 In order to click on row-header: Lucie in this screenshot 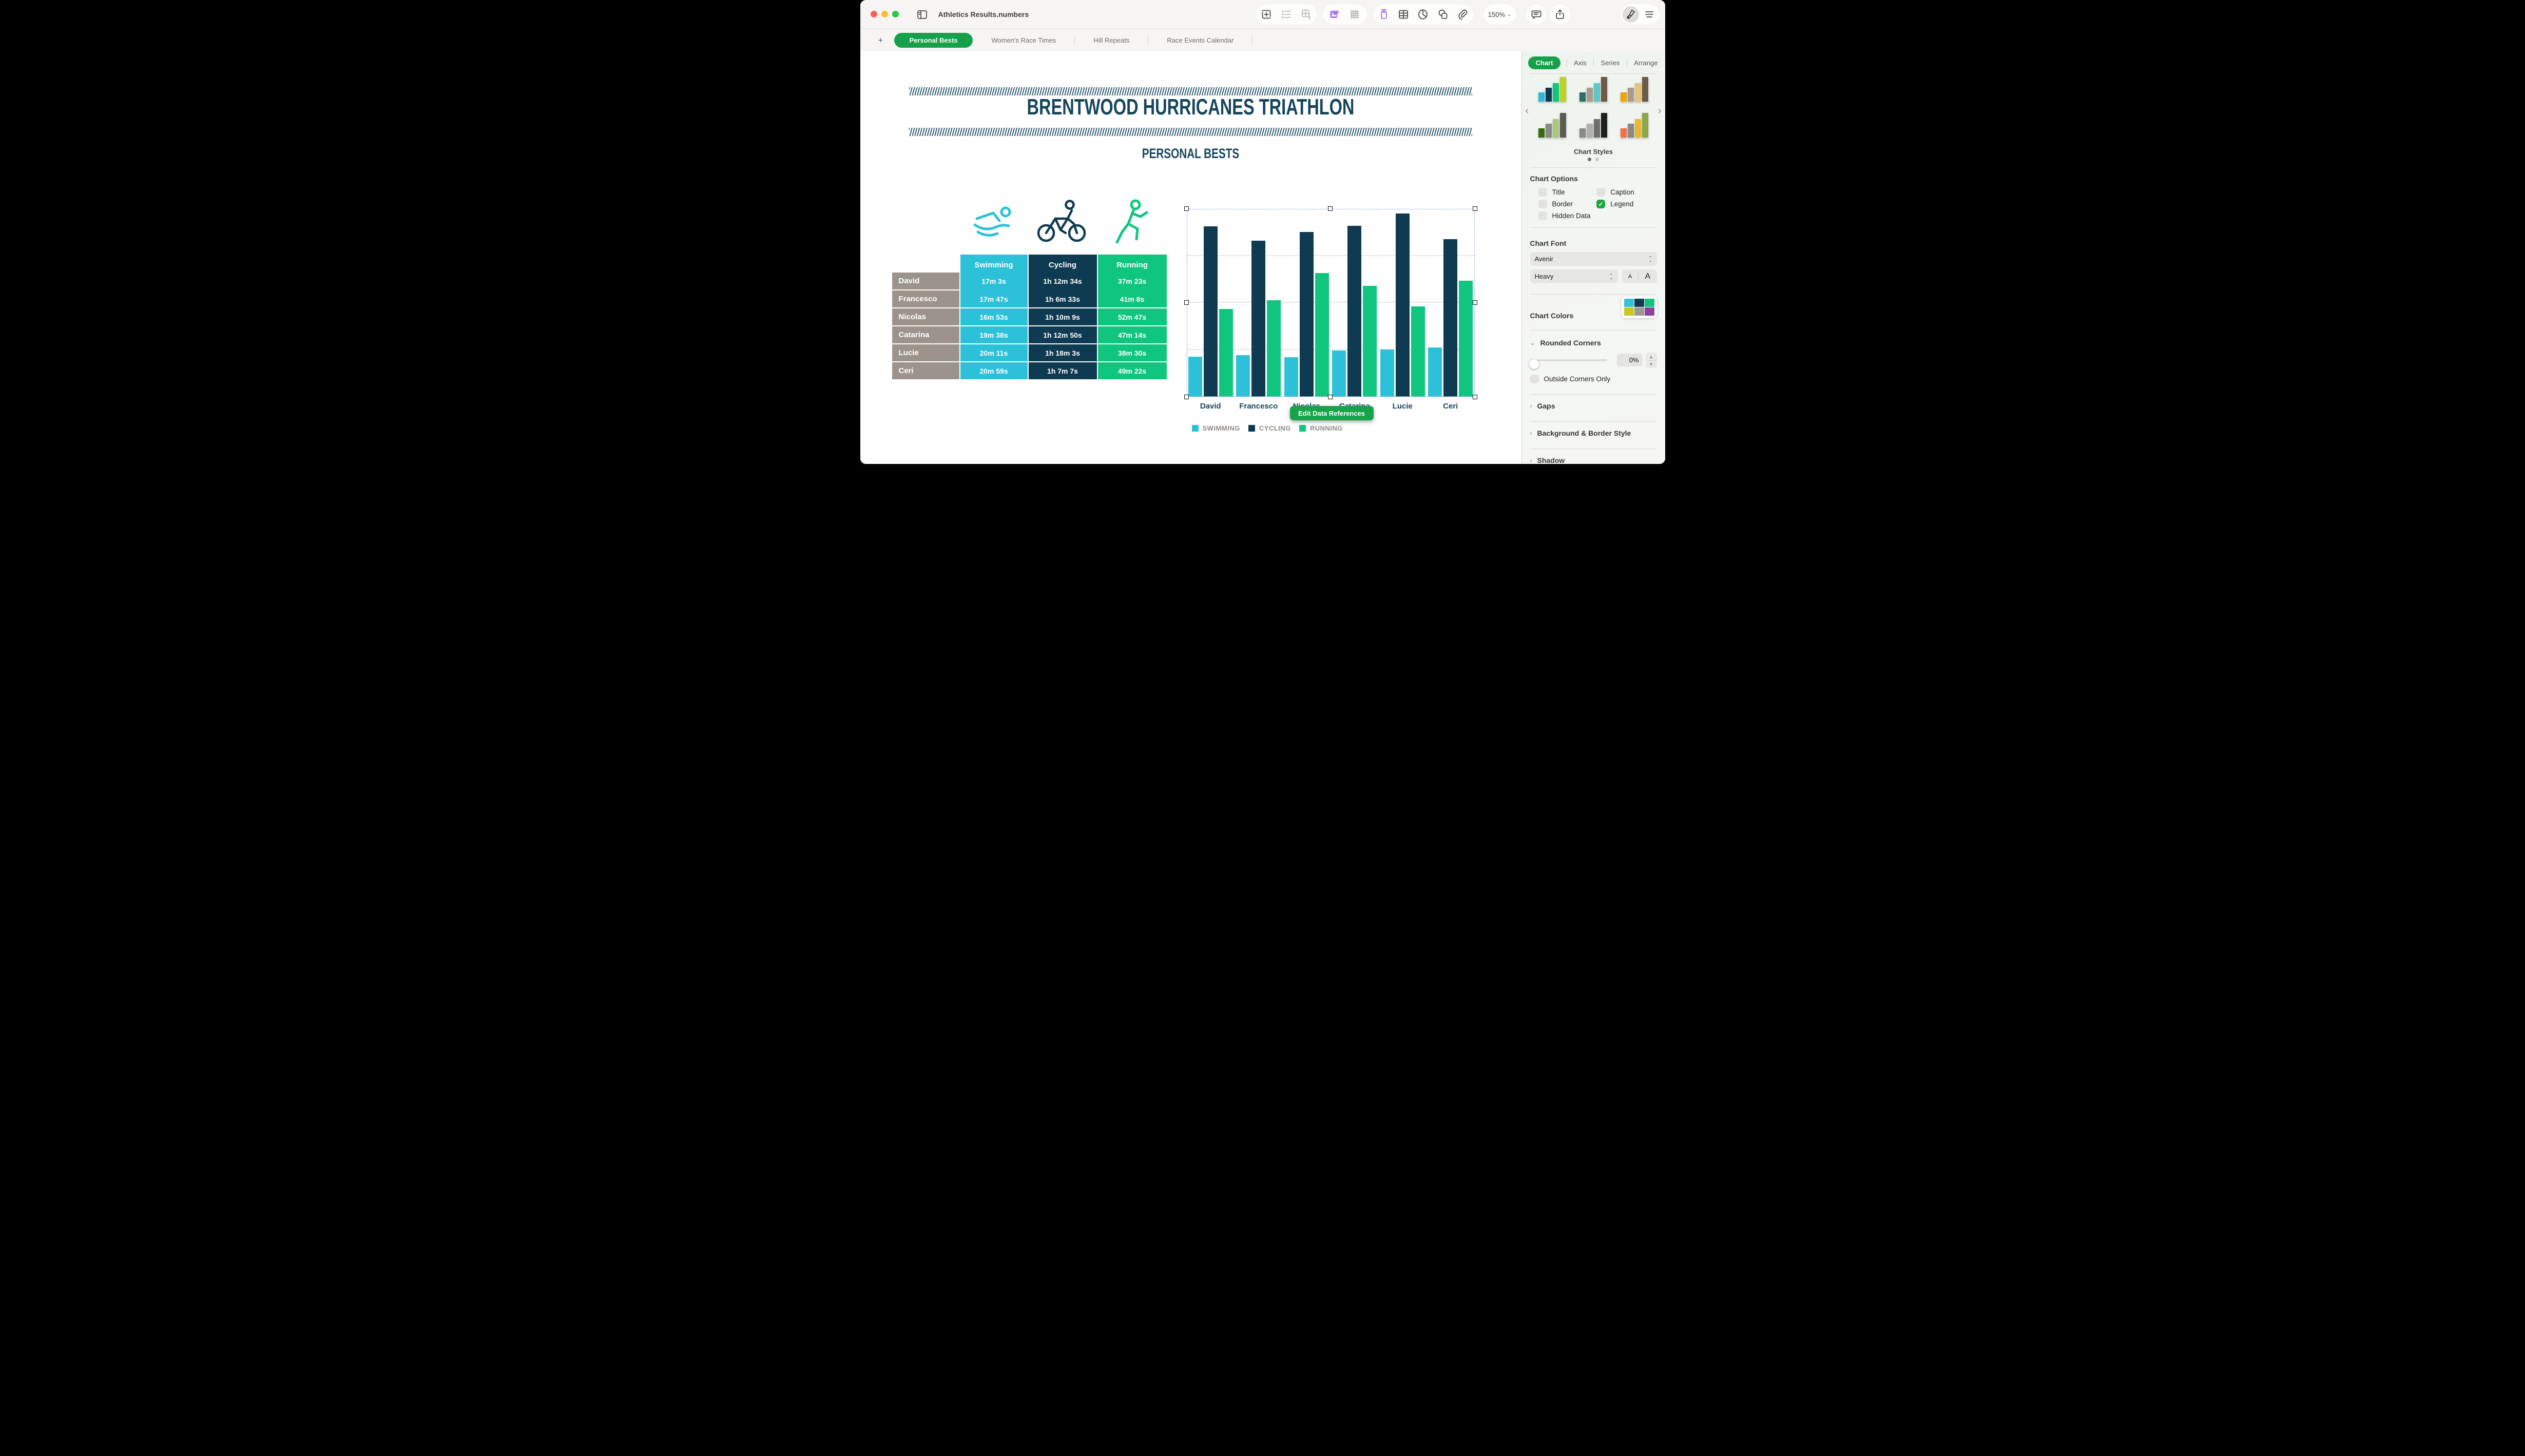, I will do `click(925, 353)`.